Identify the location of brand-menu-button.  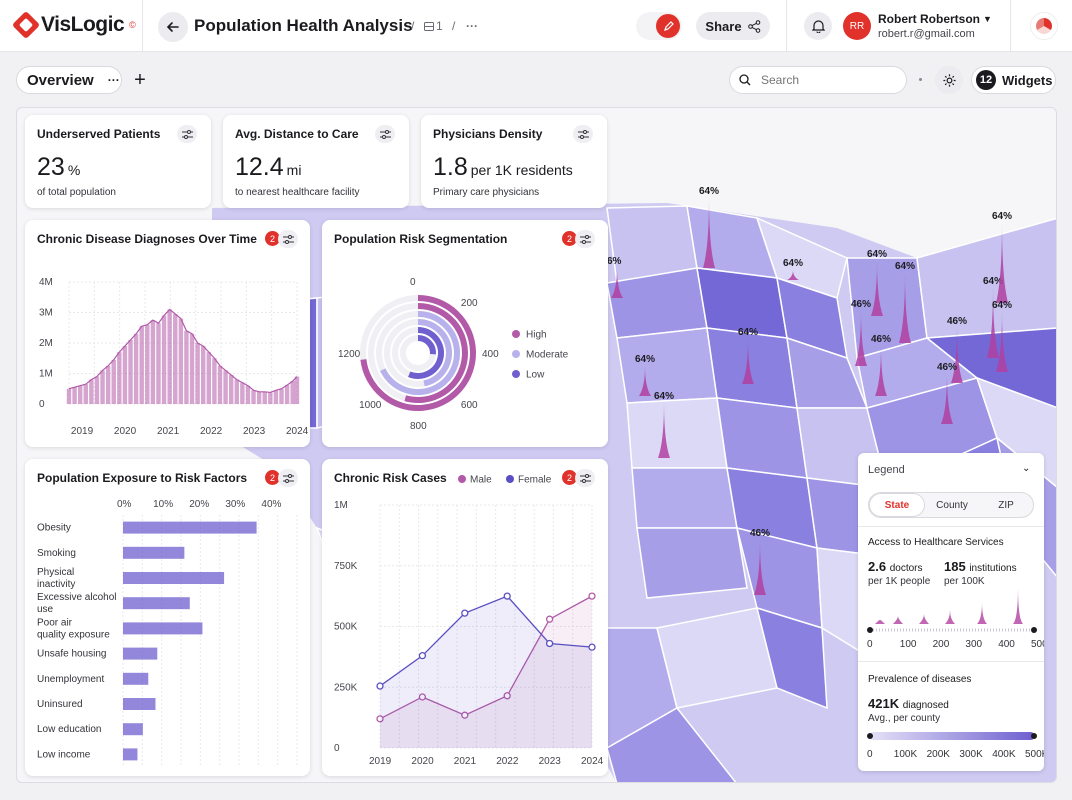
(1044, 26).